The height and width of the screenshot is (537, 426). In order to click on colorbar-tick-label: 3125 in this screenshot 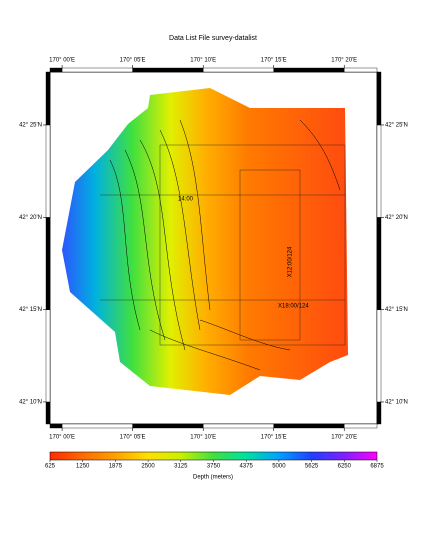, I will do `click(181, 467)`.